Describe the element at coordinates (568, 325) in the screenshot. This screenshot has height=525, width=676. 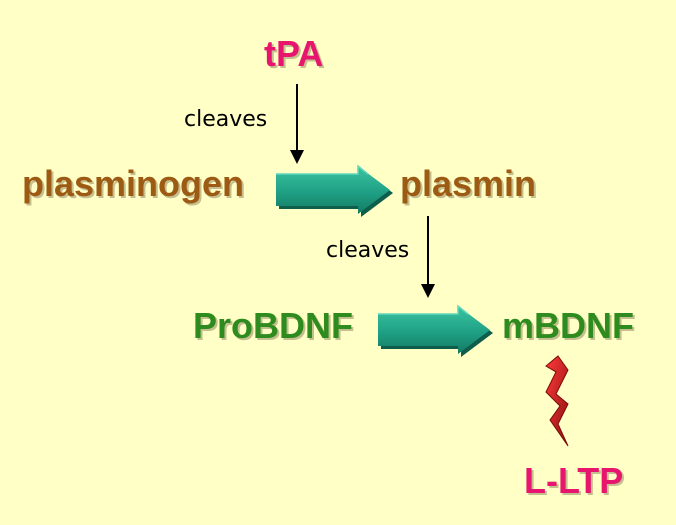
I see `node-mbdnf: mBDNF` at that location.